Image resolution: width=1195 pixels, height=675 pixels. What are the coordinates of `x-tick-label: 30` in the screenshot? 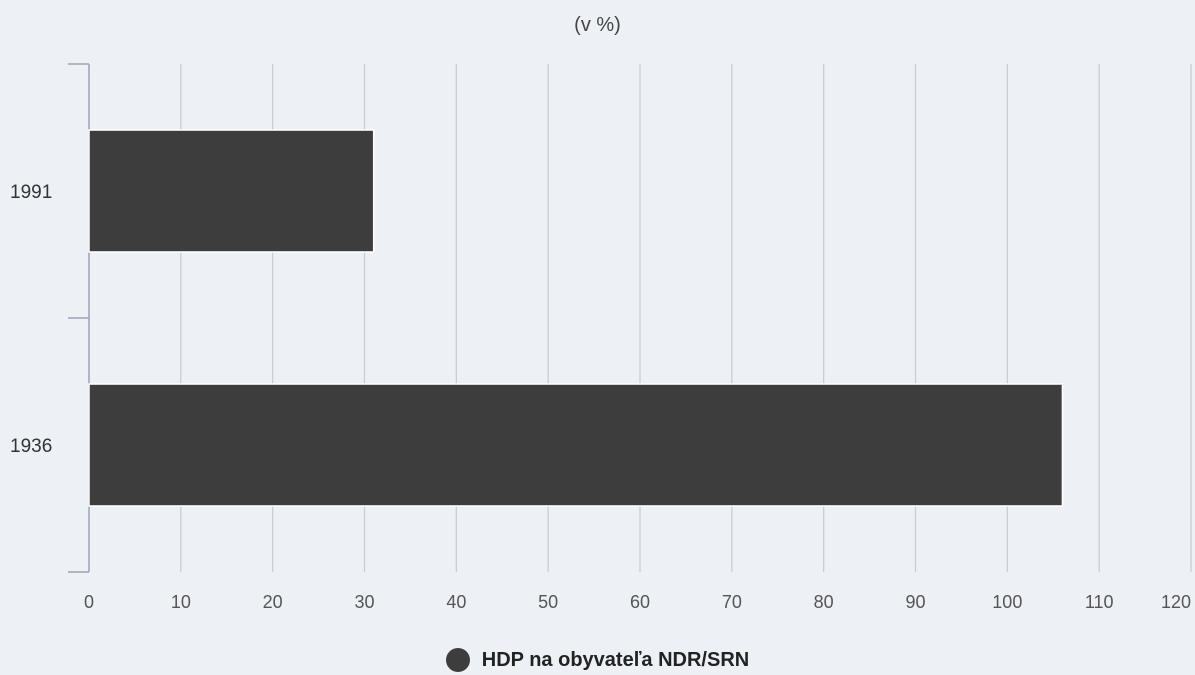 It's located at (364, 602).